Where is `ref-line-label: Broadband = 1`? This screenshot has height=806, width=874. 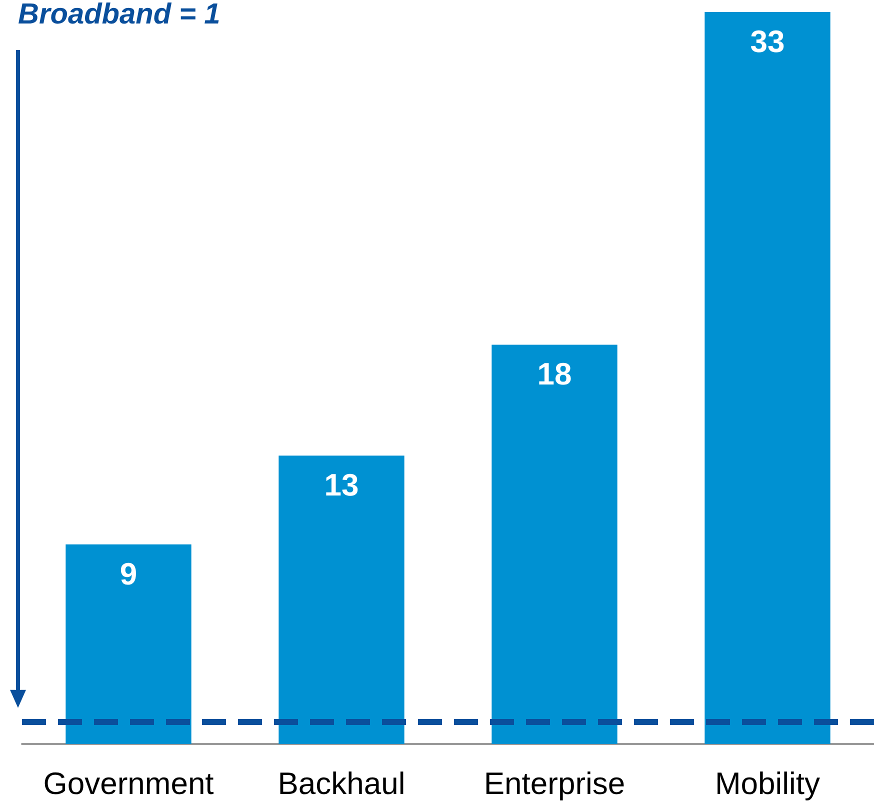 ref-line-label: Broadband = 1 is located at coordinates (119, 15).